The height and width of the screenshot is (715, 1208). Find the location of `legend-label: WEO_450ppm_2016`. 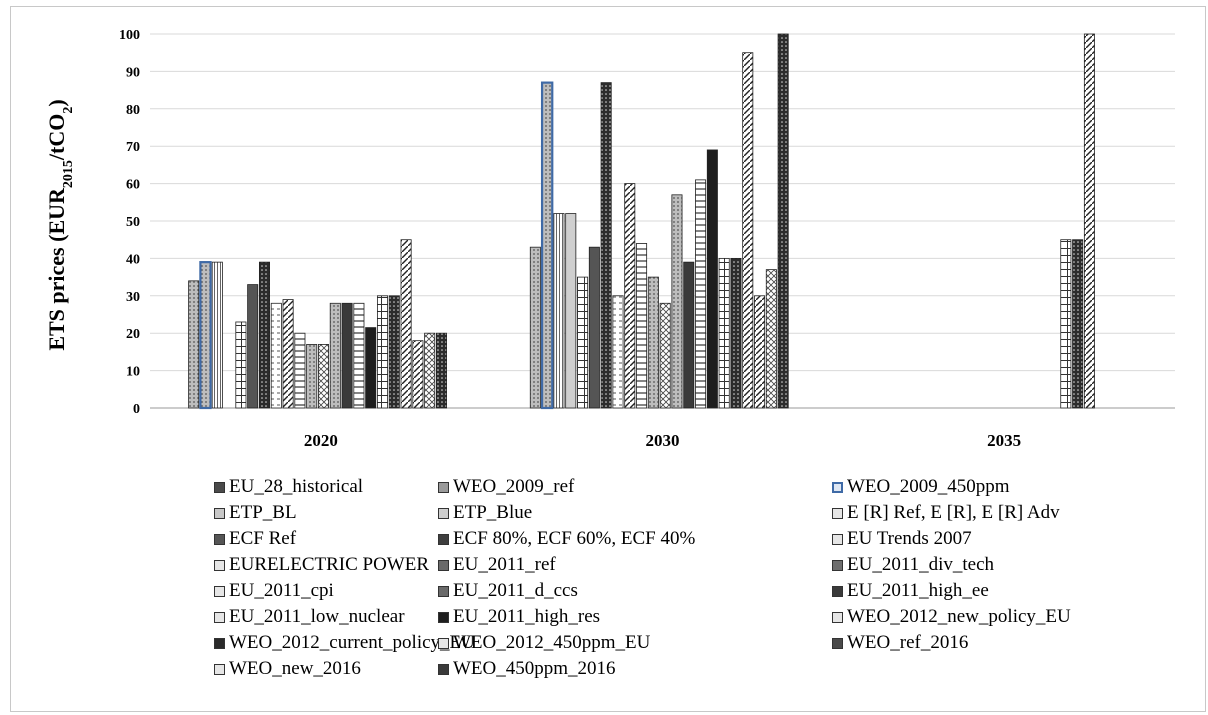

legend-label: WEO_450ppm_2016 is located at coordinates (534, 668).